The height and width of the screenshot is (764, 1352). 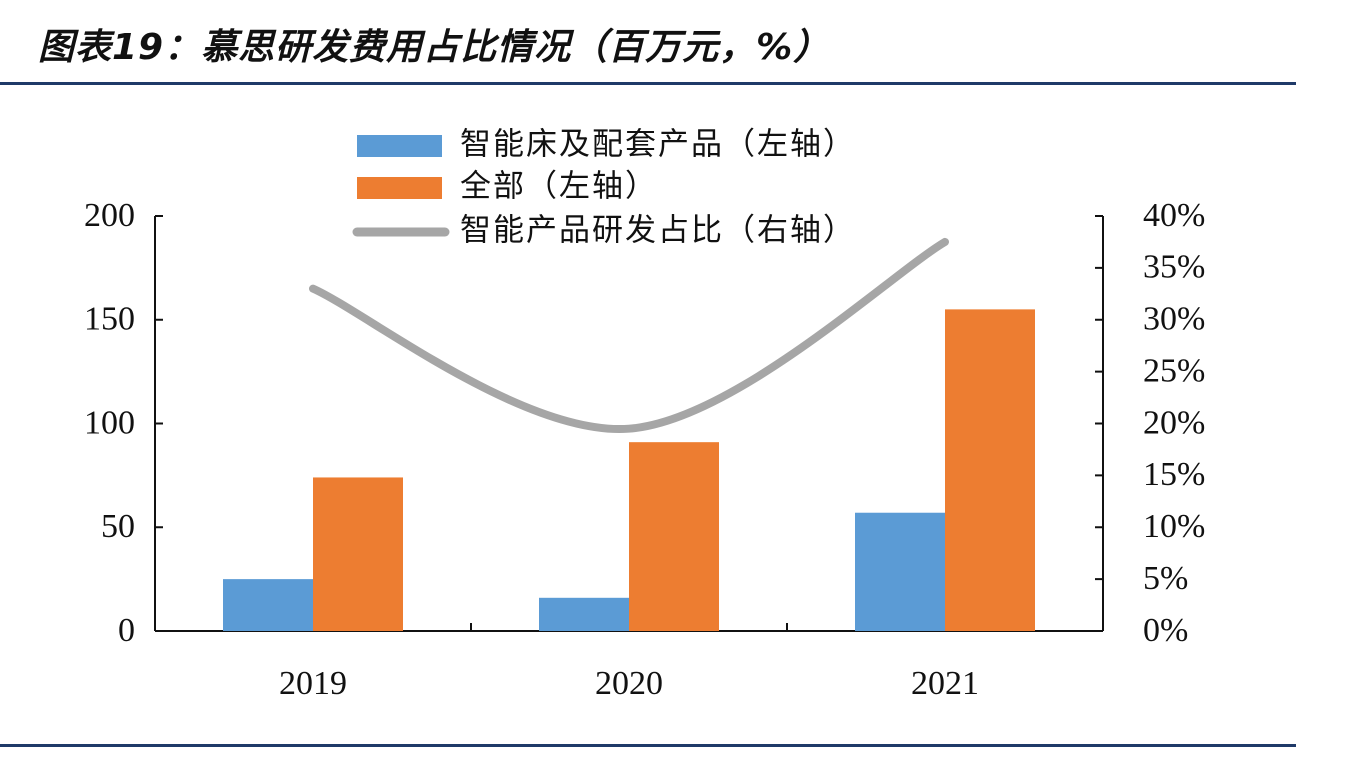 I want to click on legend-label-rd-ratio: 智能产品研发占比（右轴）, so click(x=658, y=231).